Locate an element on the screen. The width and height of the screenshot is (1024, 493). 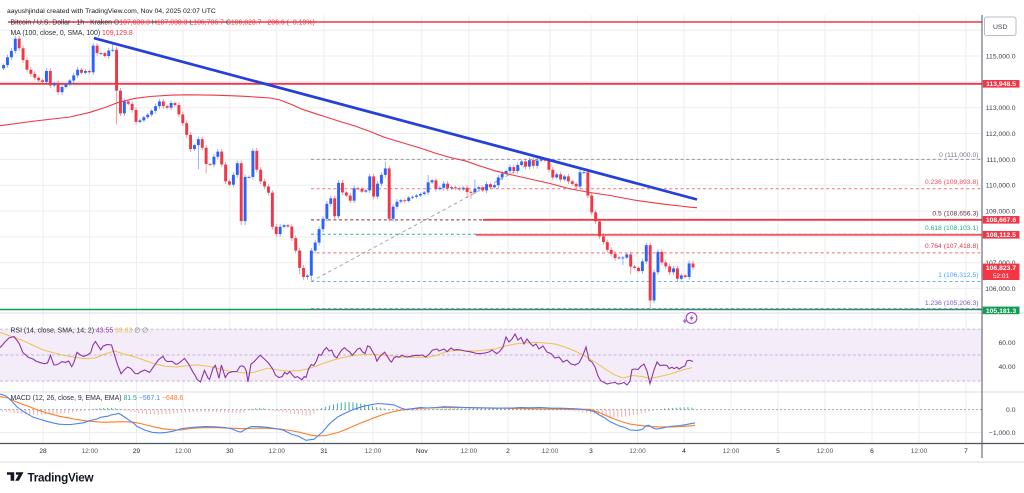
svg-text: 115,000.0 is located at coordinates (1001, 56).